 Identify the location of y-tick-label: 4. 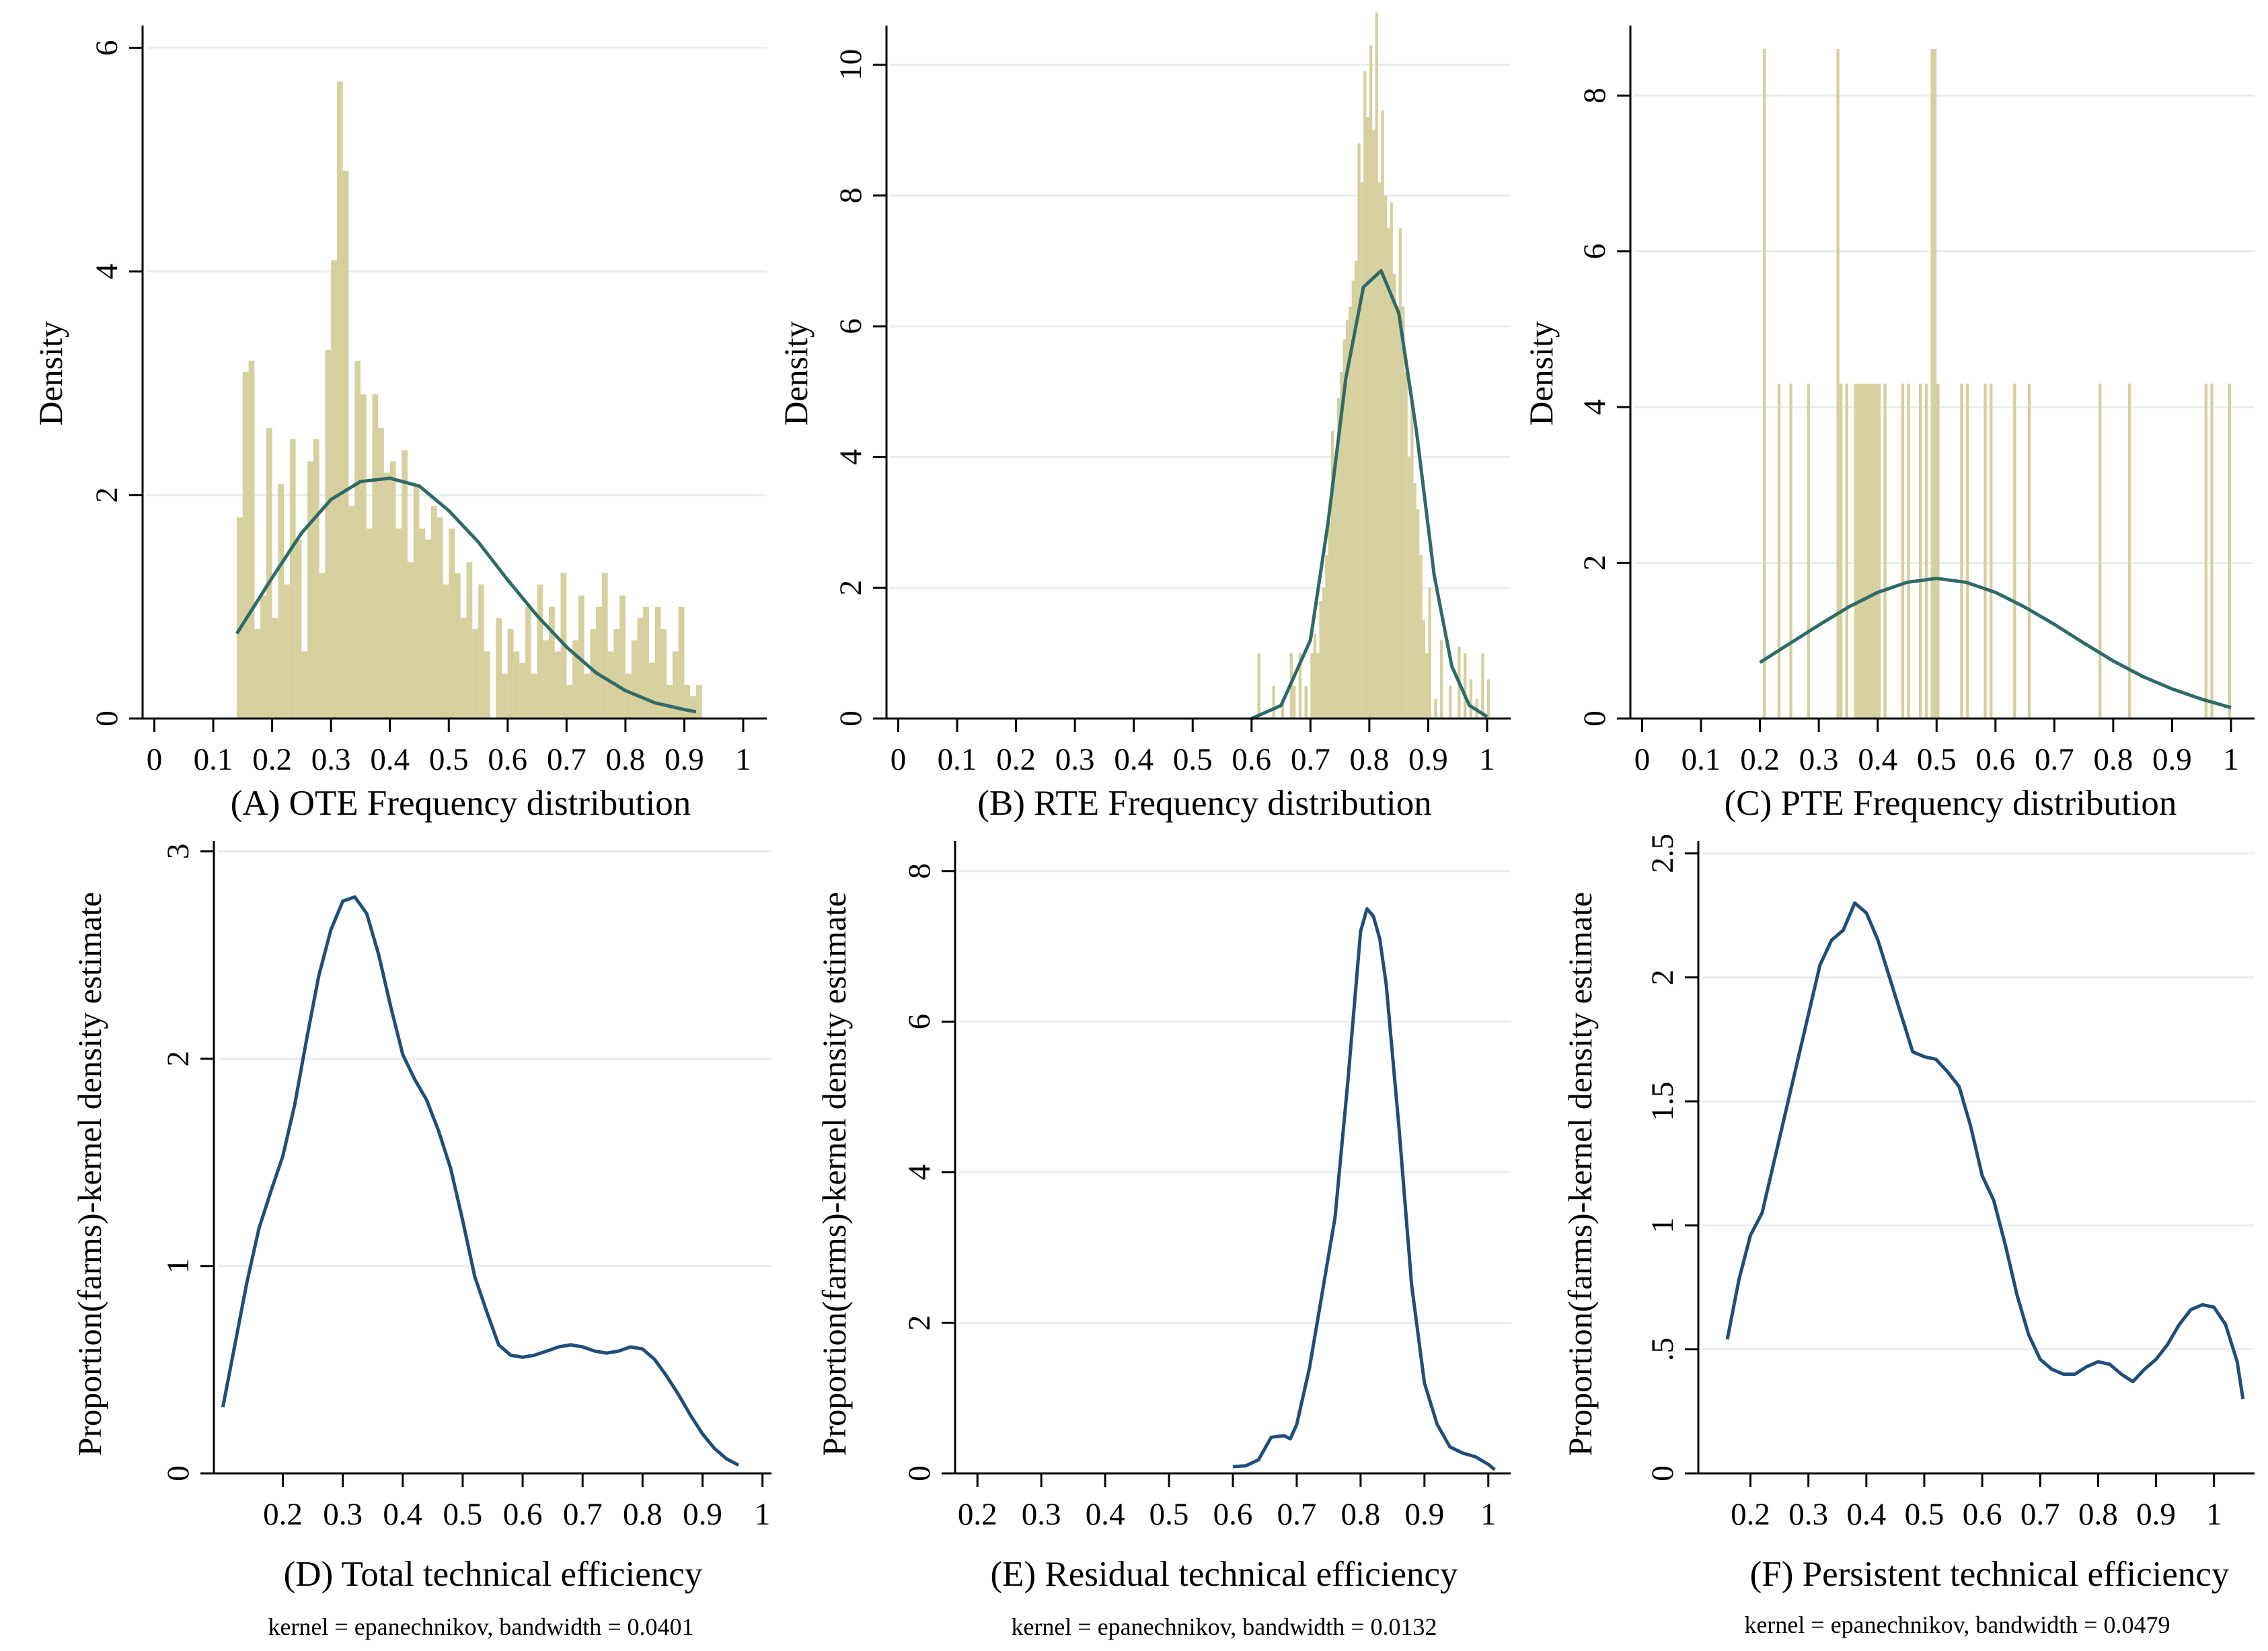
(1594, 407).